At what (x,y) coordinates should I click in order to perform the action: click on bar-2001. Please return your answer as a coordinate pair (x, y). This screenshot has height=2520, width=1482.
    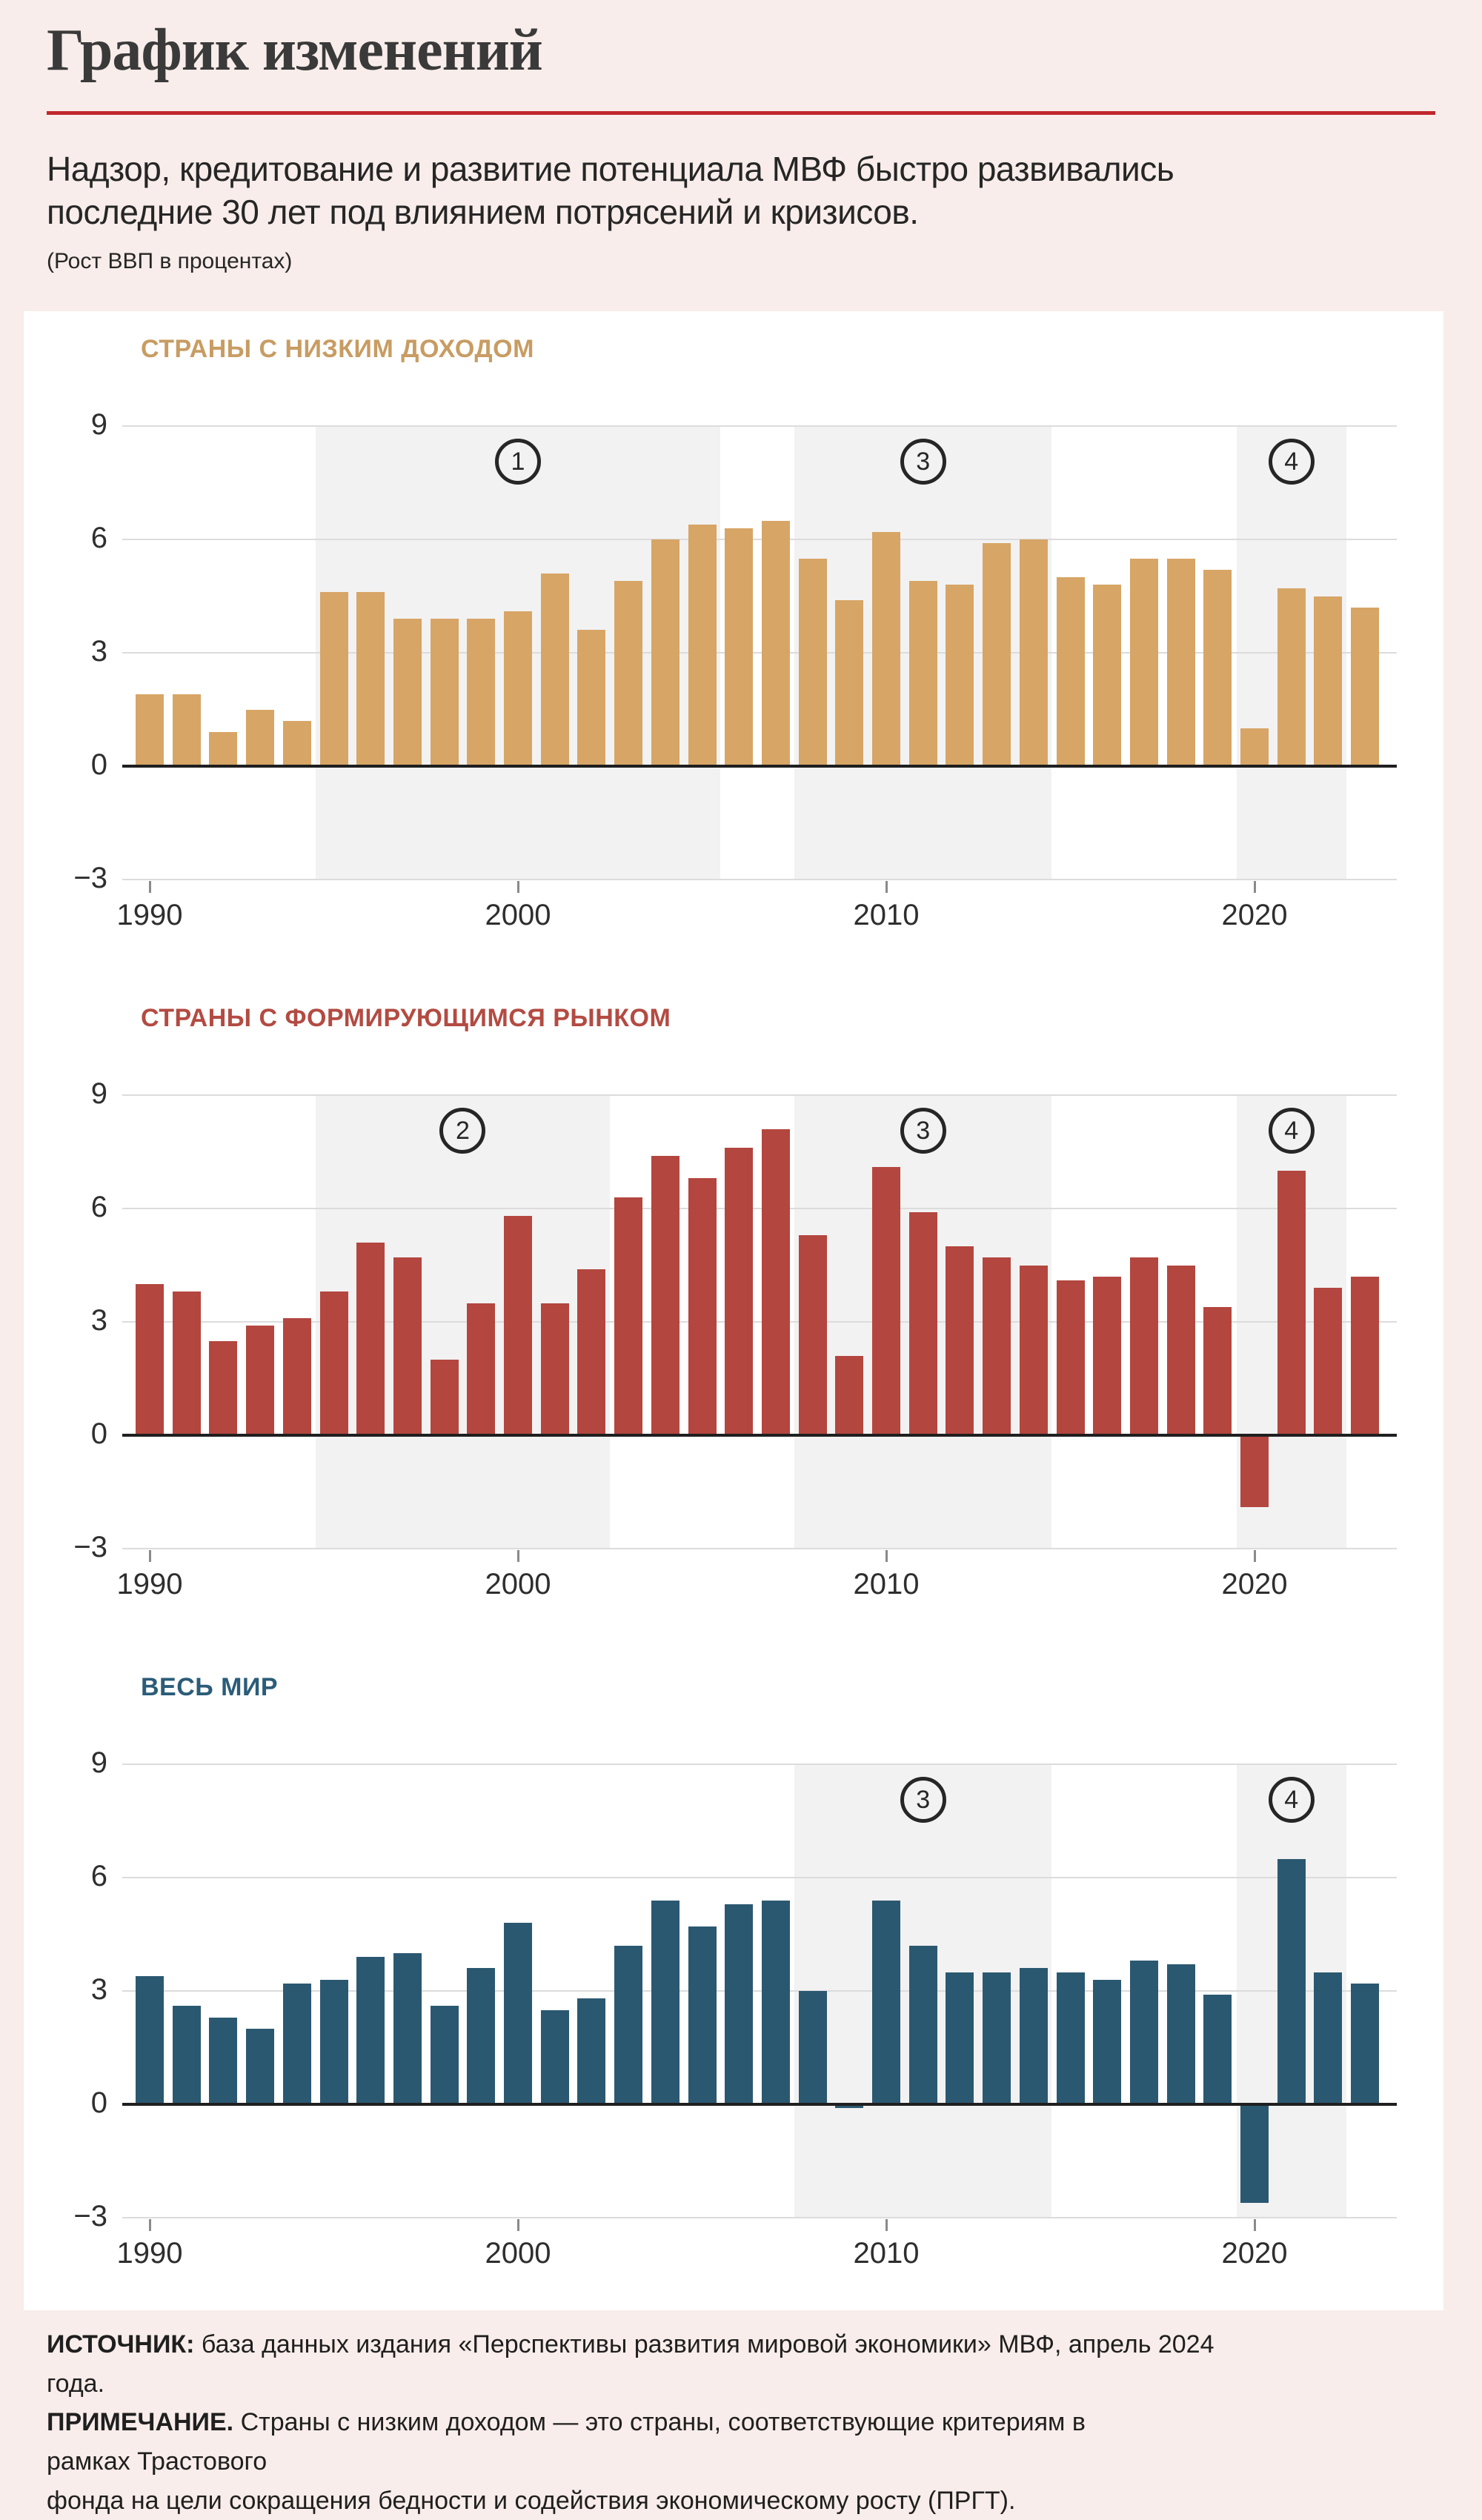
    Looking at the image, I should click on (554, 2056).